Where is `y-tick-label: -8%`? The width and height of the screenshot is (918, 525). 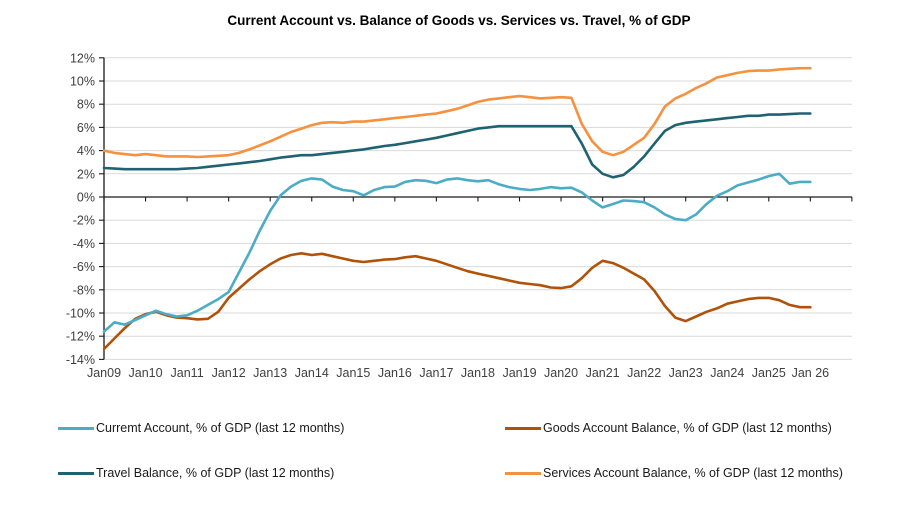 y-tick-label: -8% is located at coordinates (84, 290).